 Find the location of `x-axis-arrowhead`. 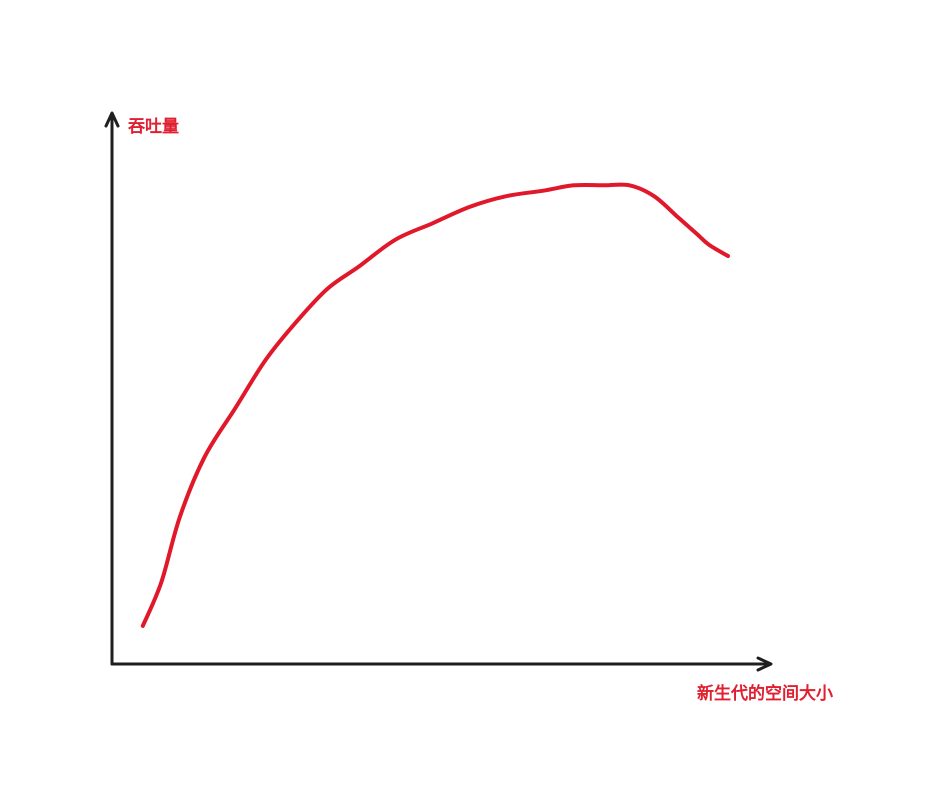

x-axis-arrowhead is located at coordinates (764, 664).